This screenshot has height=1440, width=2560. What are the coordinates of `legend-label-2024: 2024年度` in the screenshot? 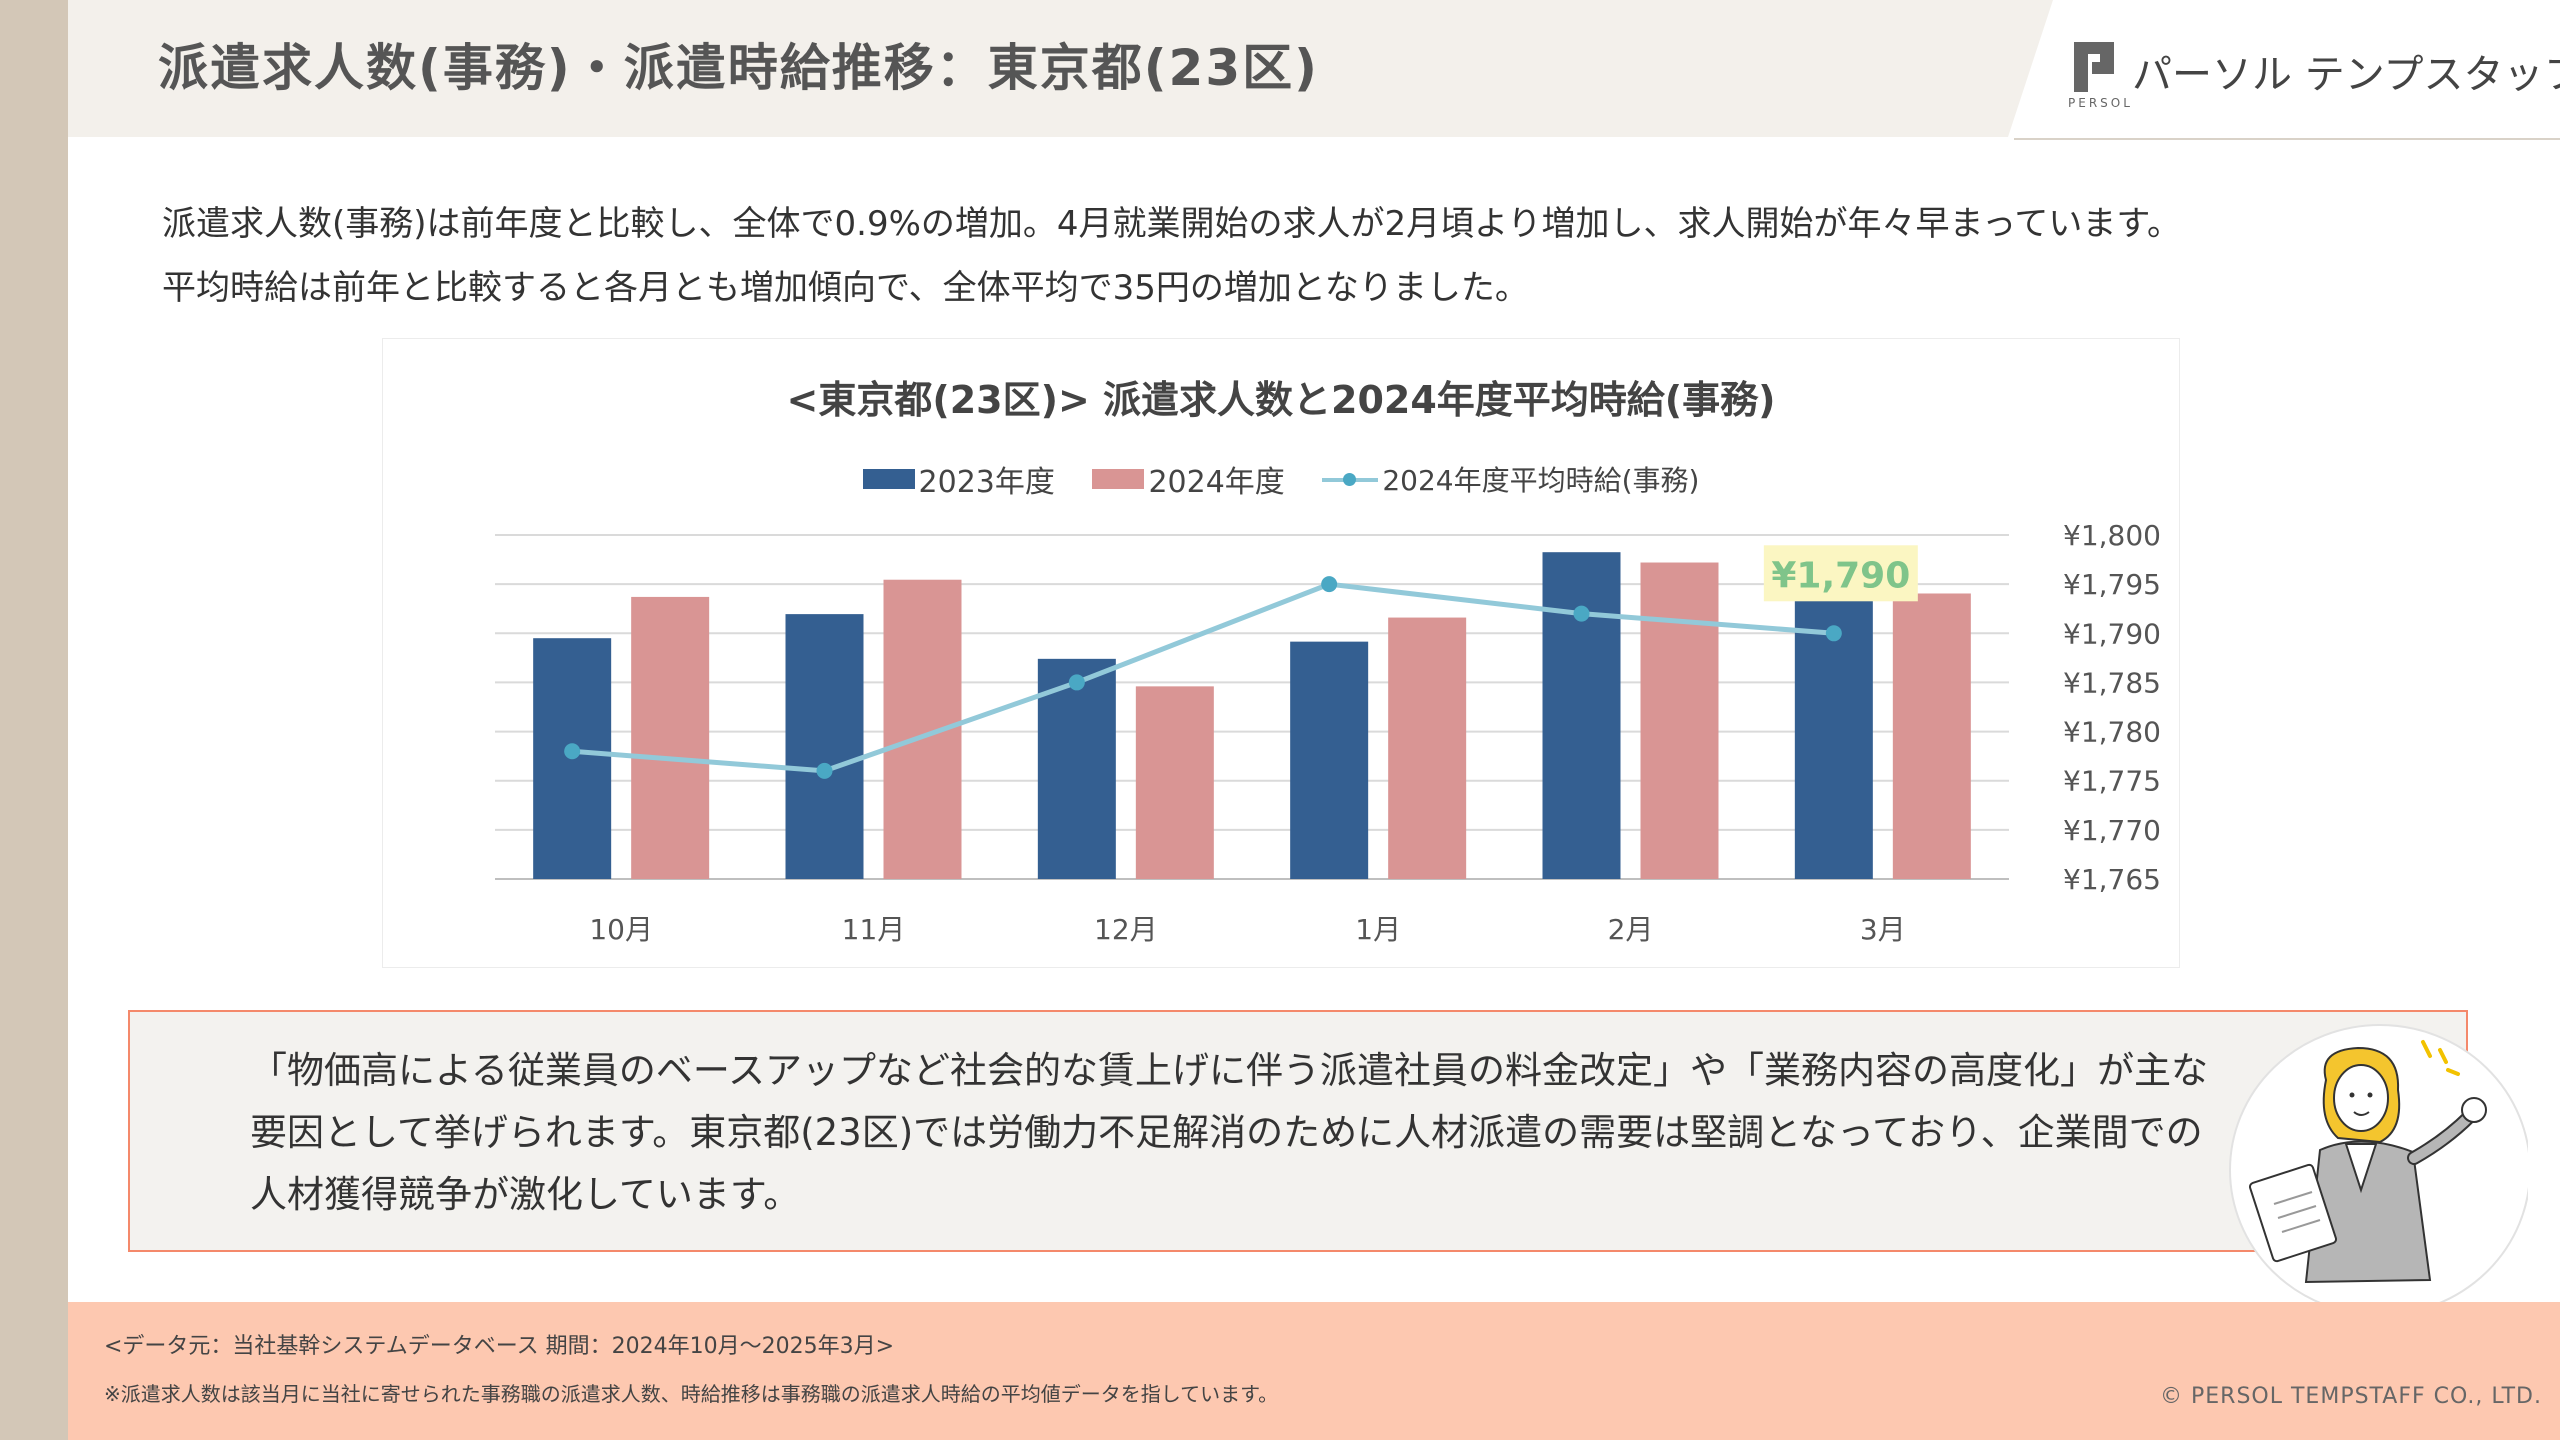 It's located at (1216, 482).